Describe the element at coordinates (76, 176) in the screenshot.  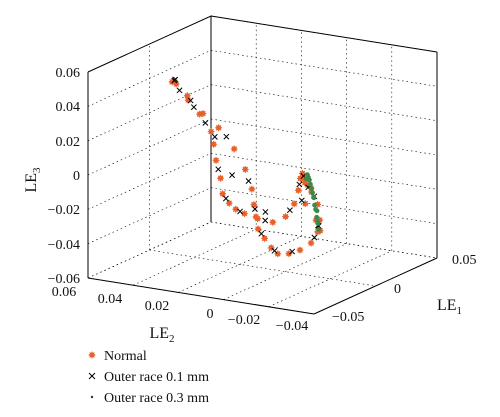
I see `z-tick-label: 0` at that location.